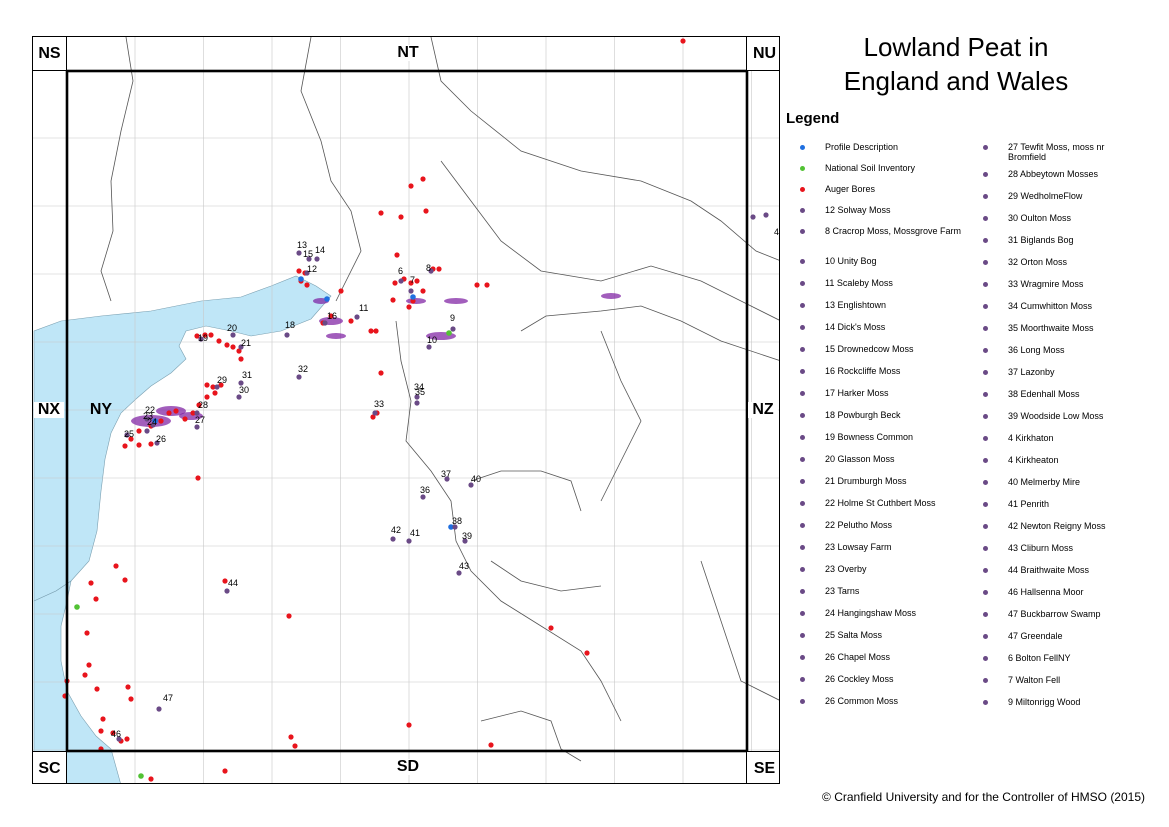 Image resolution: width=1169 pixels, height=827 pixels. I want to click on site-number-label: 36, so click(425, 490).